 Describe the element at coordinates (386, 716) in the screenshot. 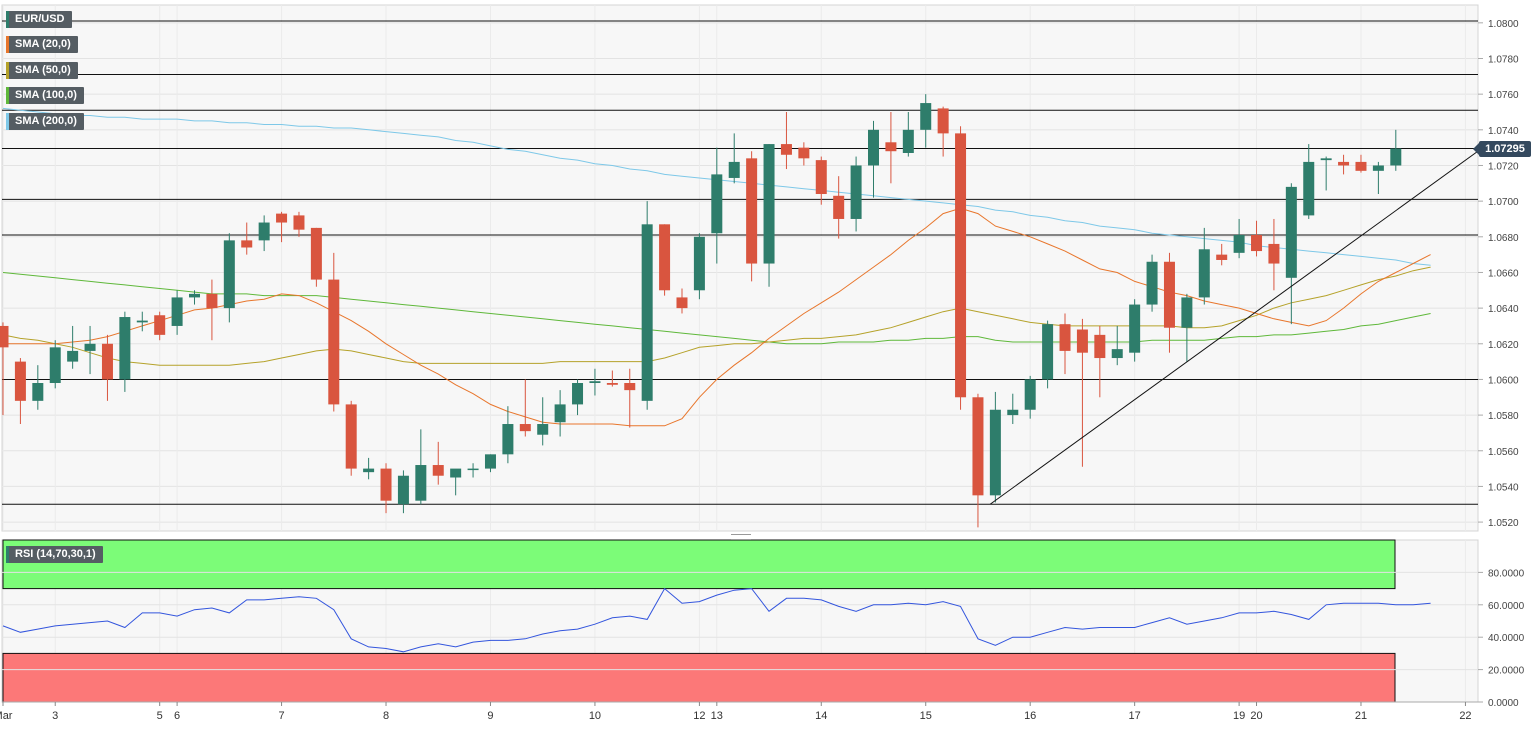

I see `x-tick-label: 8` at that location.